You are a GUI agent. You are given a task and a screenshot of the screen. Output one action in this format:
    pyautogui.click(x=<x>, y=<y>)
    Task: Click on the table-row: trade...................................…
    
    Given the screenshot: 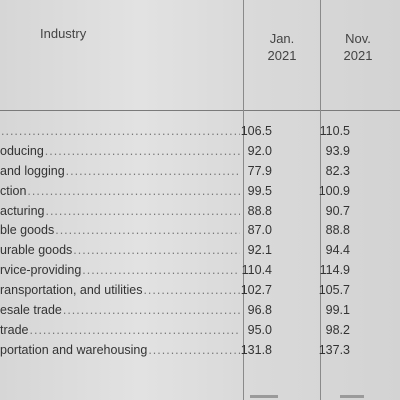 What is the action you would take?
    pyautogui.click(x=200, y=331)
    